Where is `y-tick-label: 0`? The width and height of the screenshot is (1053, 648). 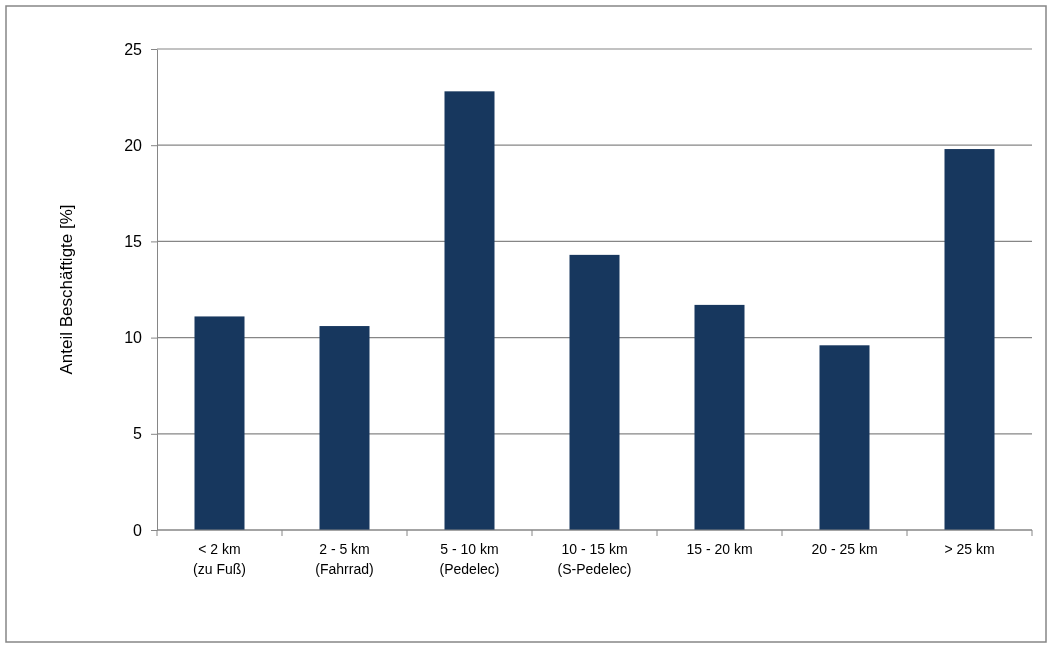
y-tick-label: 0 is located at coordinates (138, 530).